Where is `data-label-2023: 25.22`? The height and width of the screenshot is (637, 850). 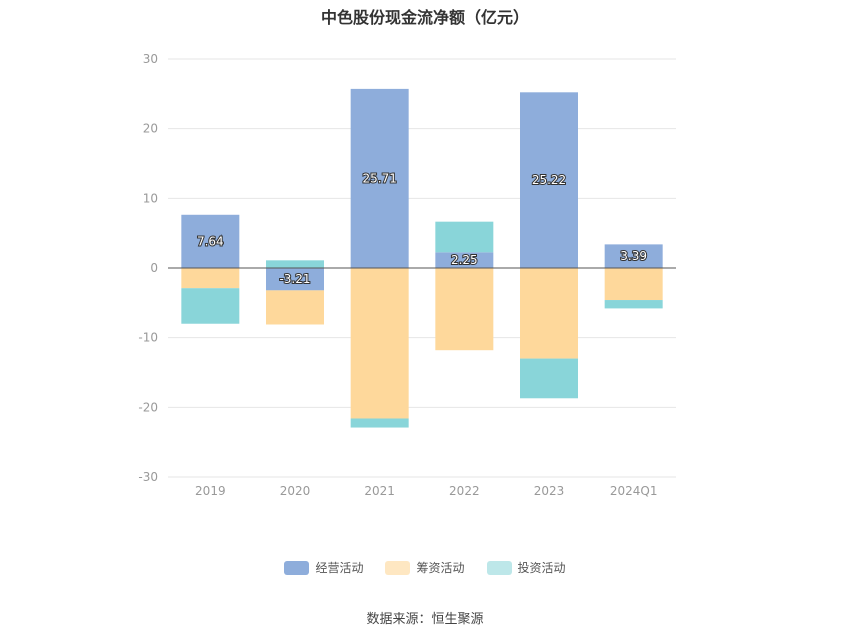 data-label-2023: 25.22 is located at coordinates (549, 180).